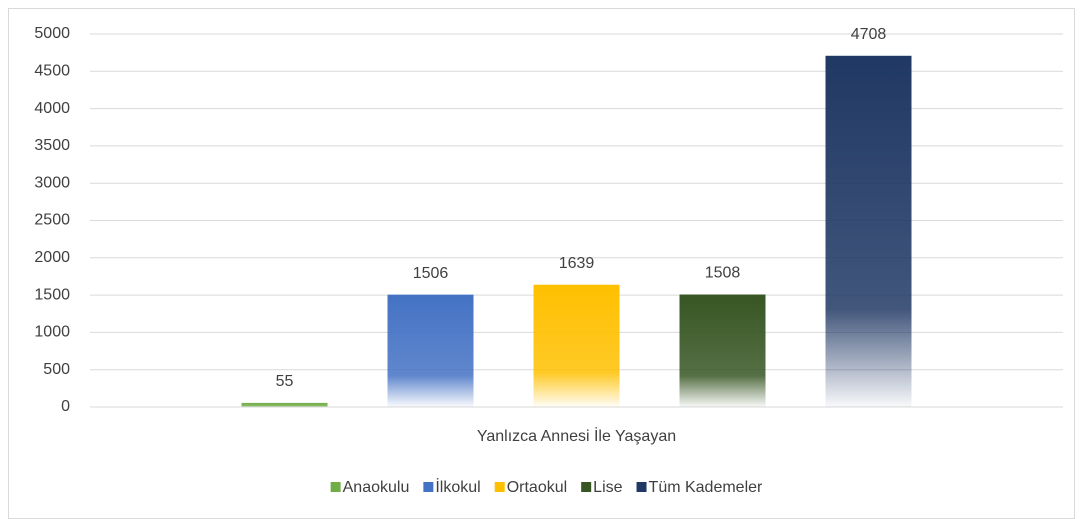 The image size is (1083, 519). Describe the element at coordinates (607, 487) in the screenshot. I see `legend-label: Lise` at that location.